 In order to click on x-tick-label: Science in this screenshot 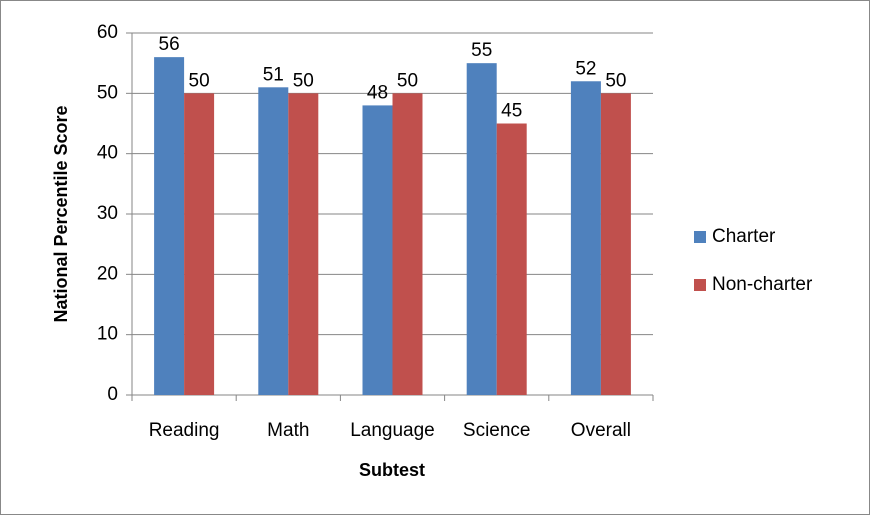, I will do `click(497, 430)`.